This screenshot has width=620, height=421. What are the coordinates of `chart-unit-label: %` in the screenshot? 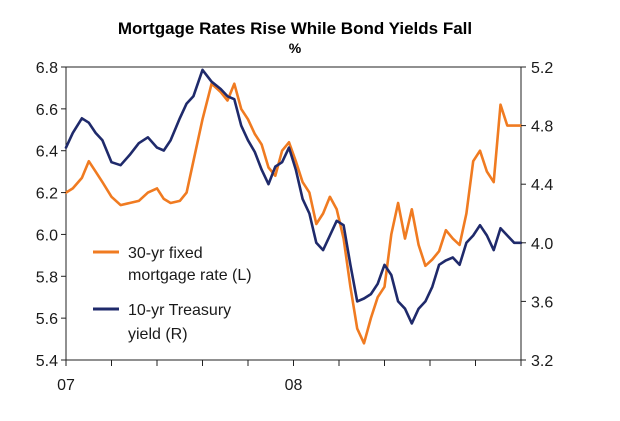 It's located at (295, 48).